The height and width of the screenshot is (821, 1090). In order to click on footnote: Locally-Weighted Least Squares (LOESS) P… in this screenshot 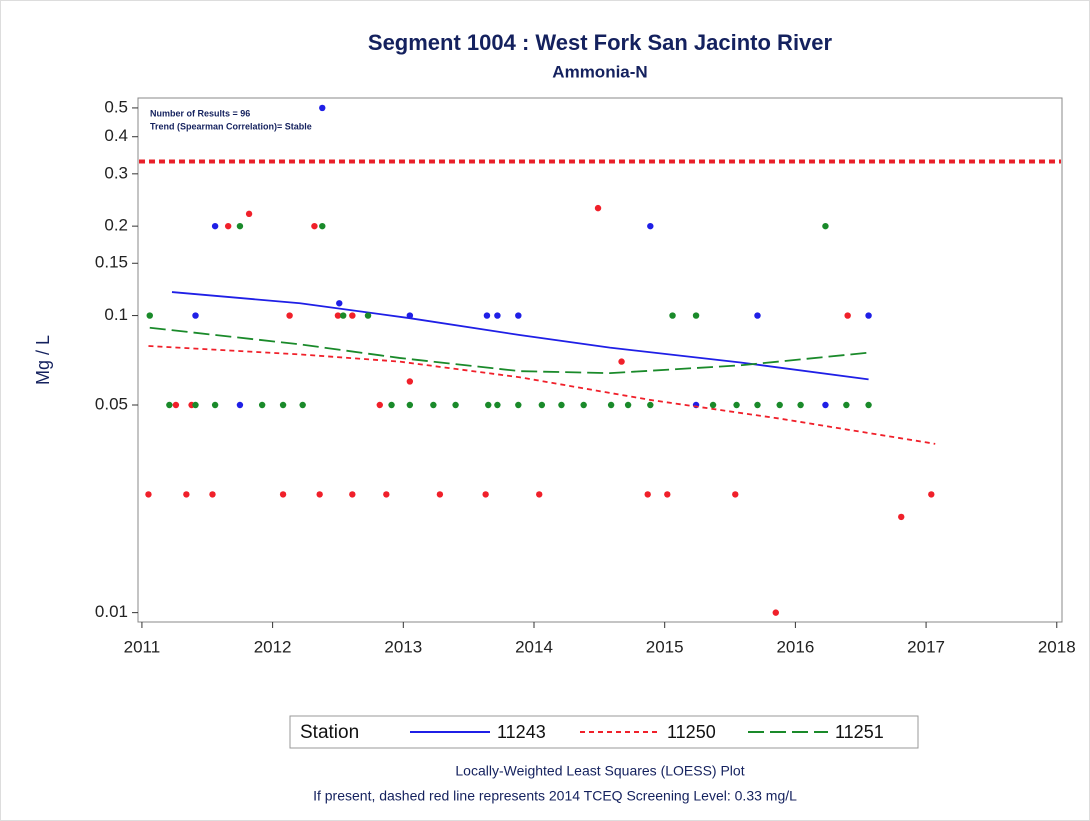, I will do `click(599, 771)`.